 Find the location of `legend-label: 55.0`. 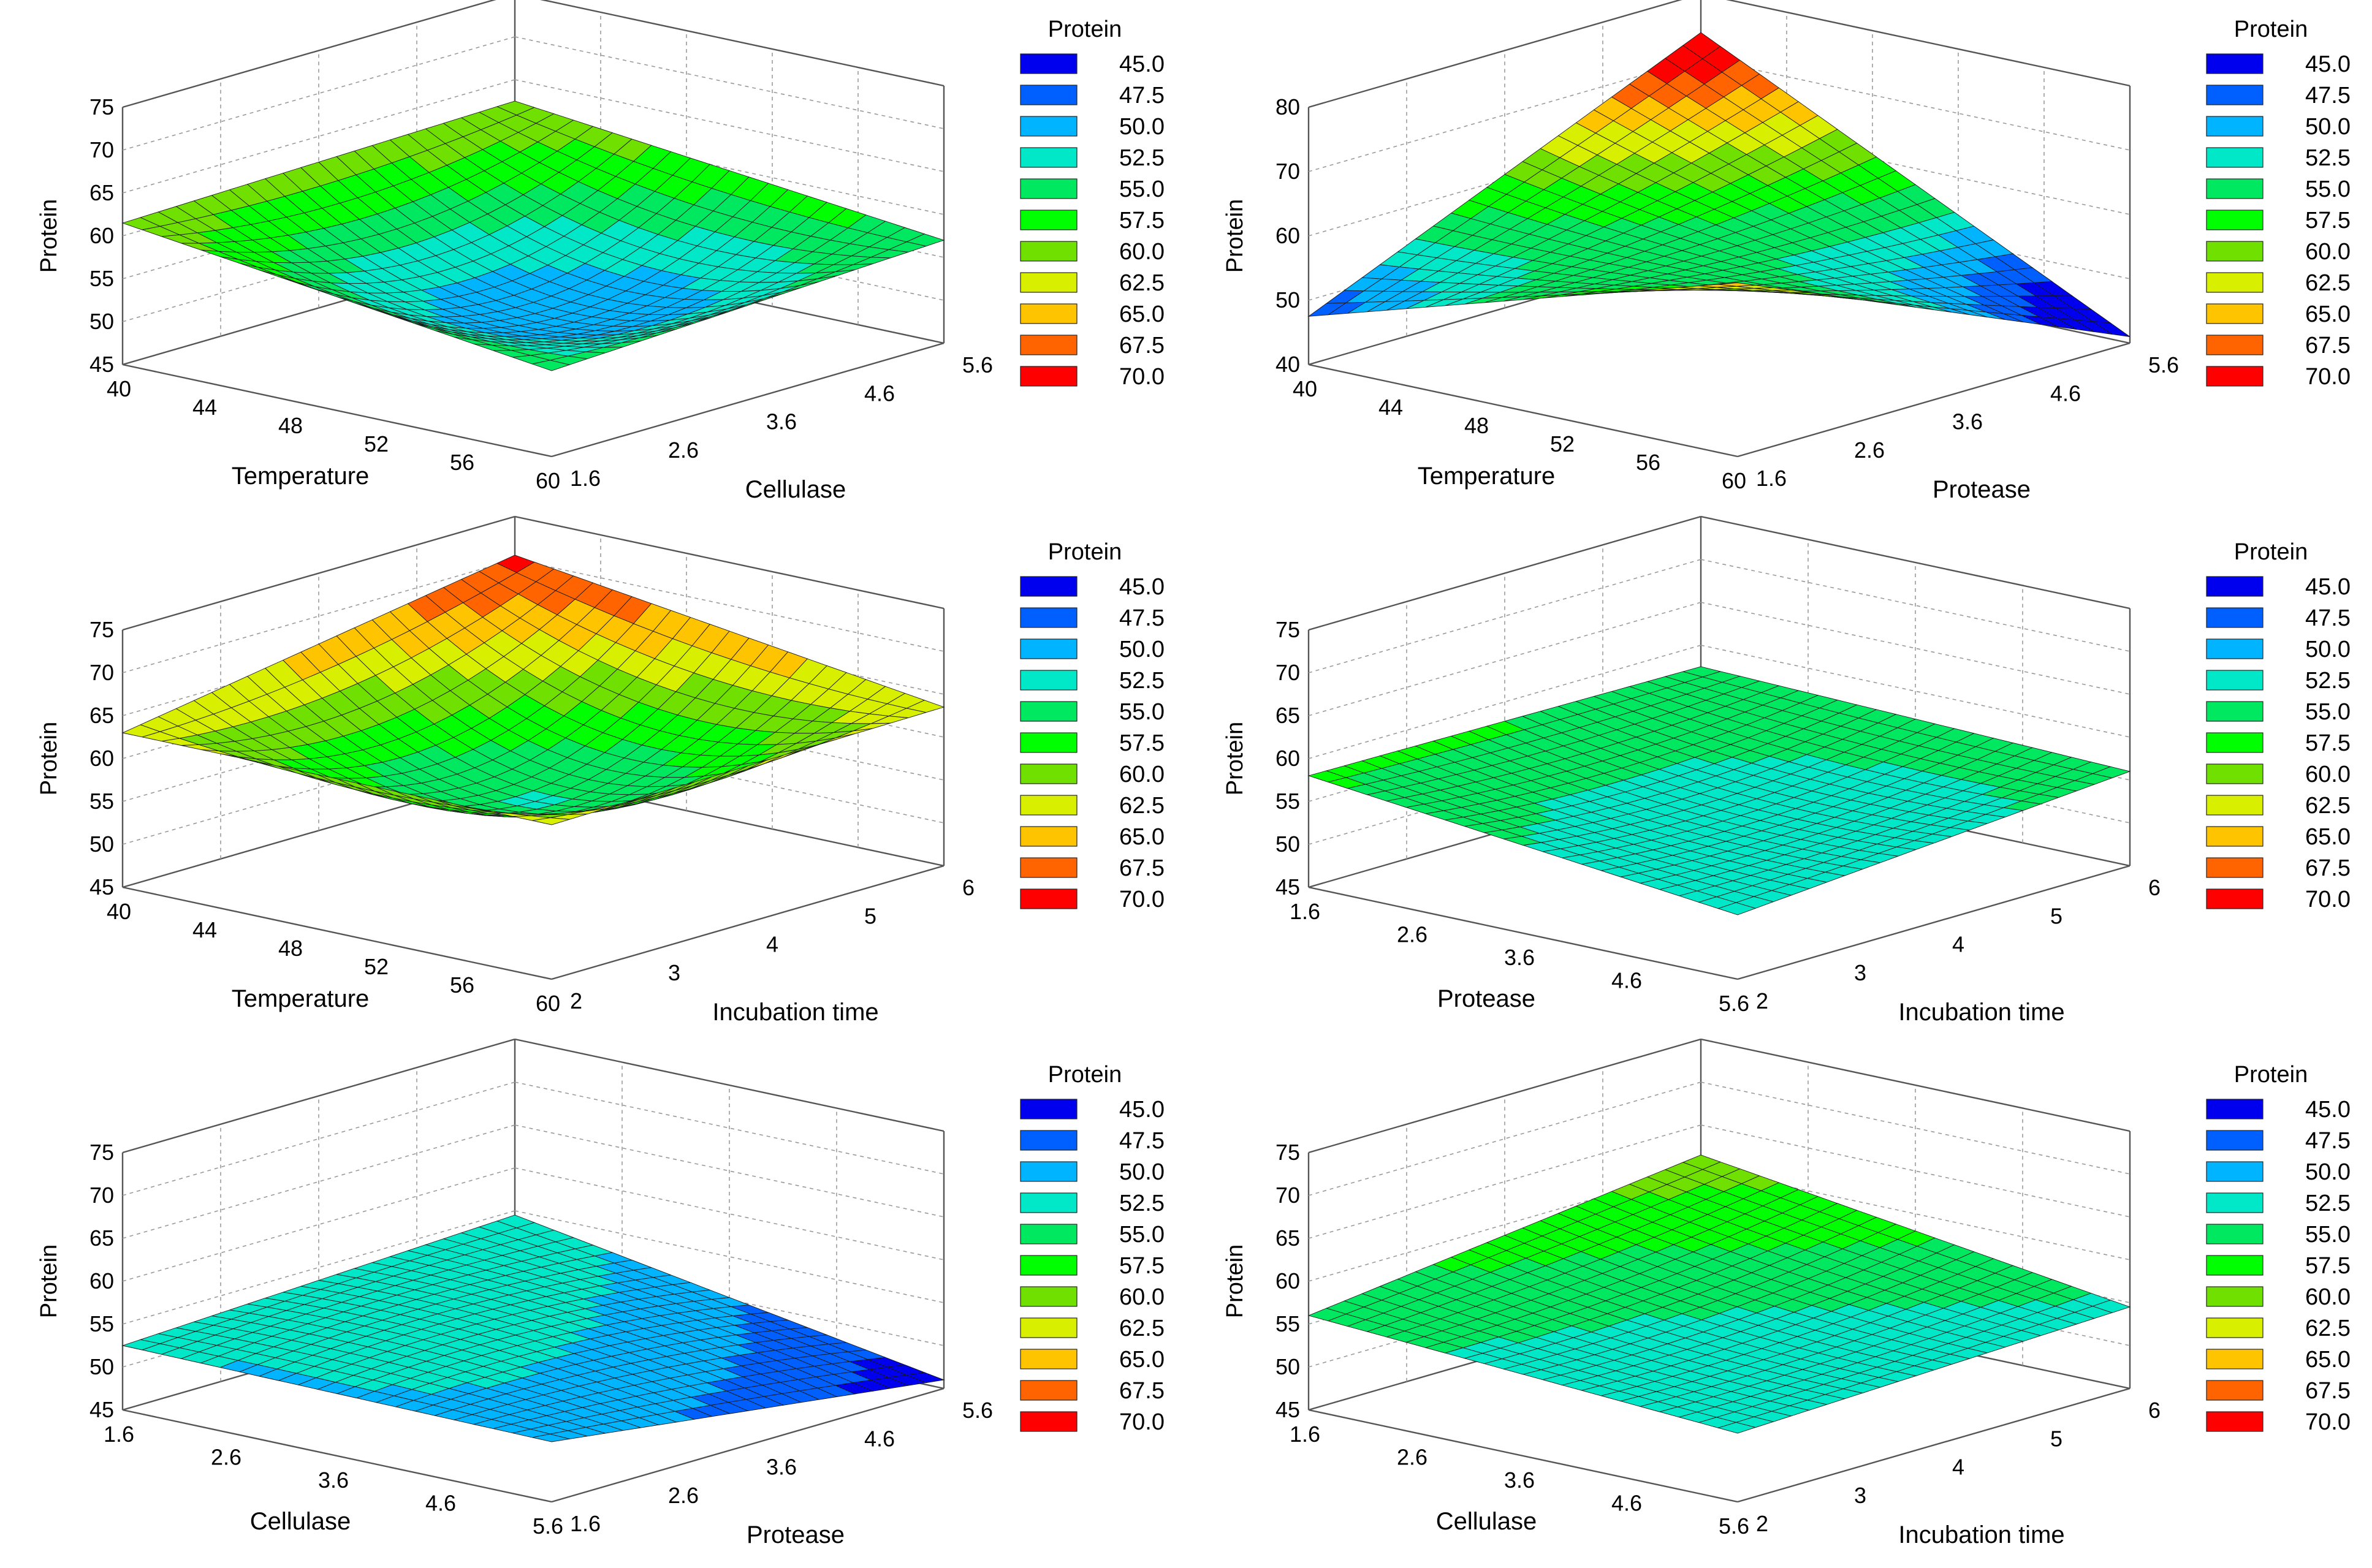

legend-label: 55.0 is located at coordinates (2328, 712).